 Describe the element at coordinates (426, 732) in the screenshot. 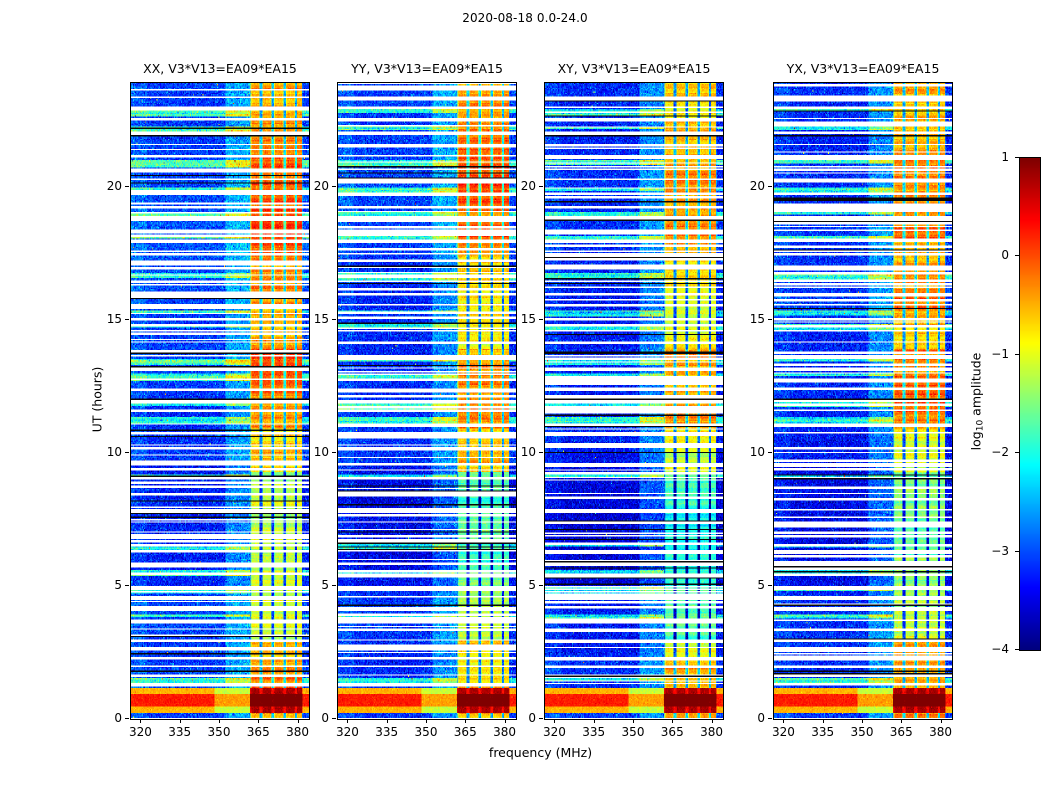

I see `panel-yy-xticklabel-2: 350` at that location.